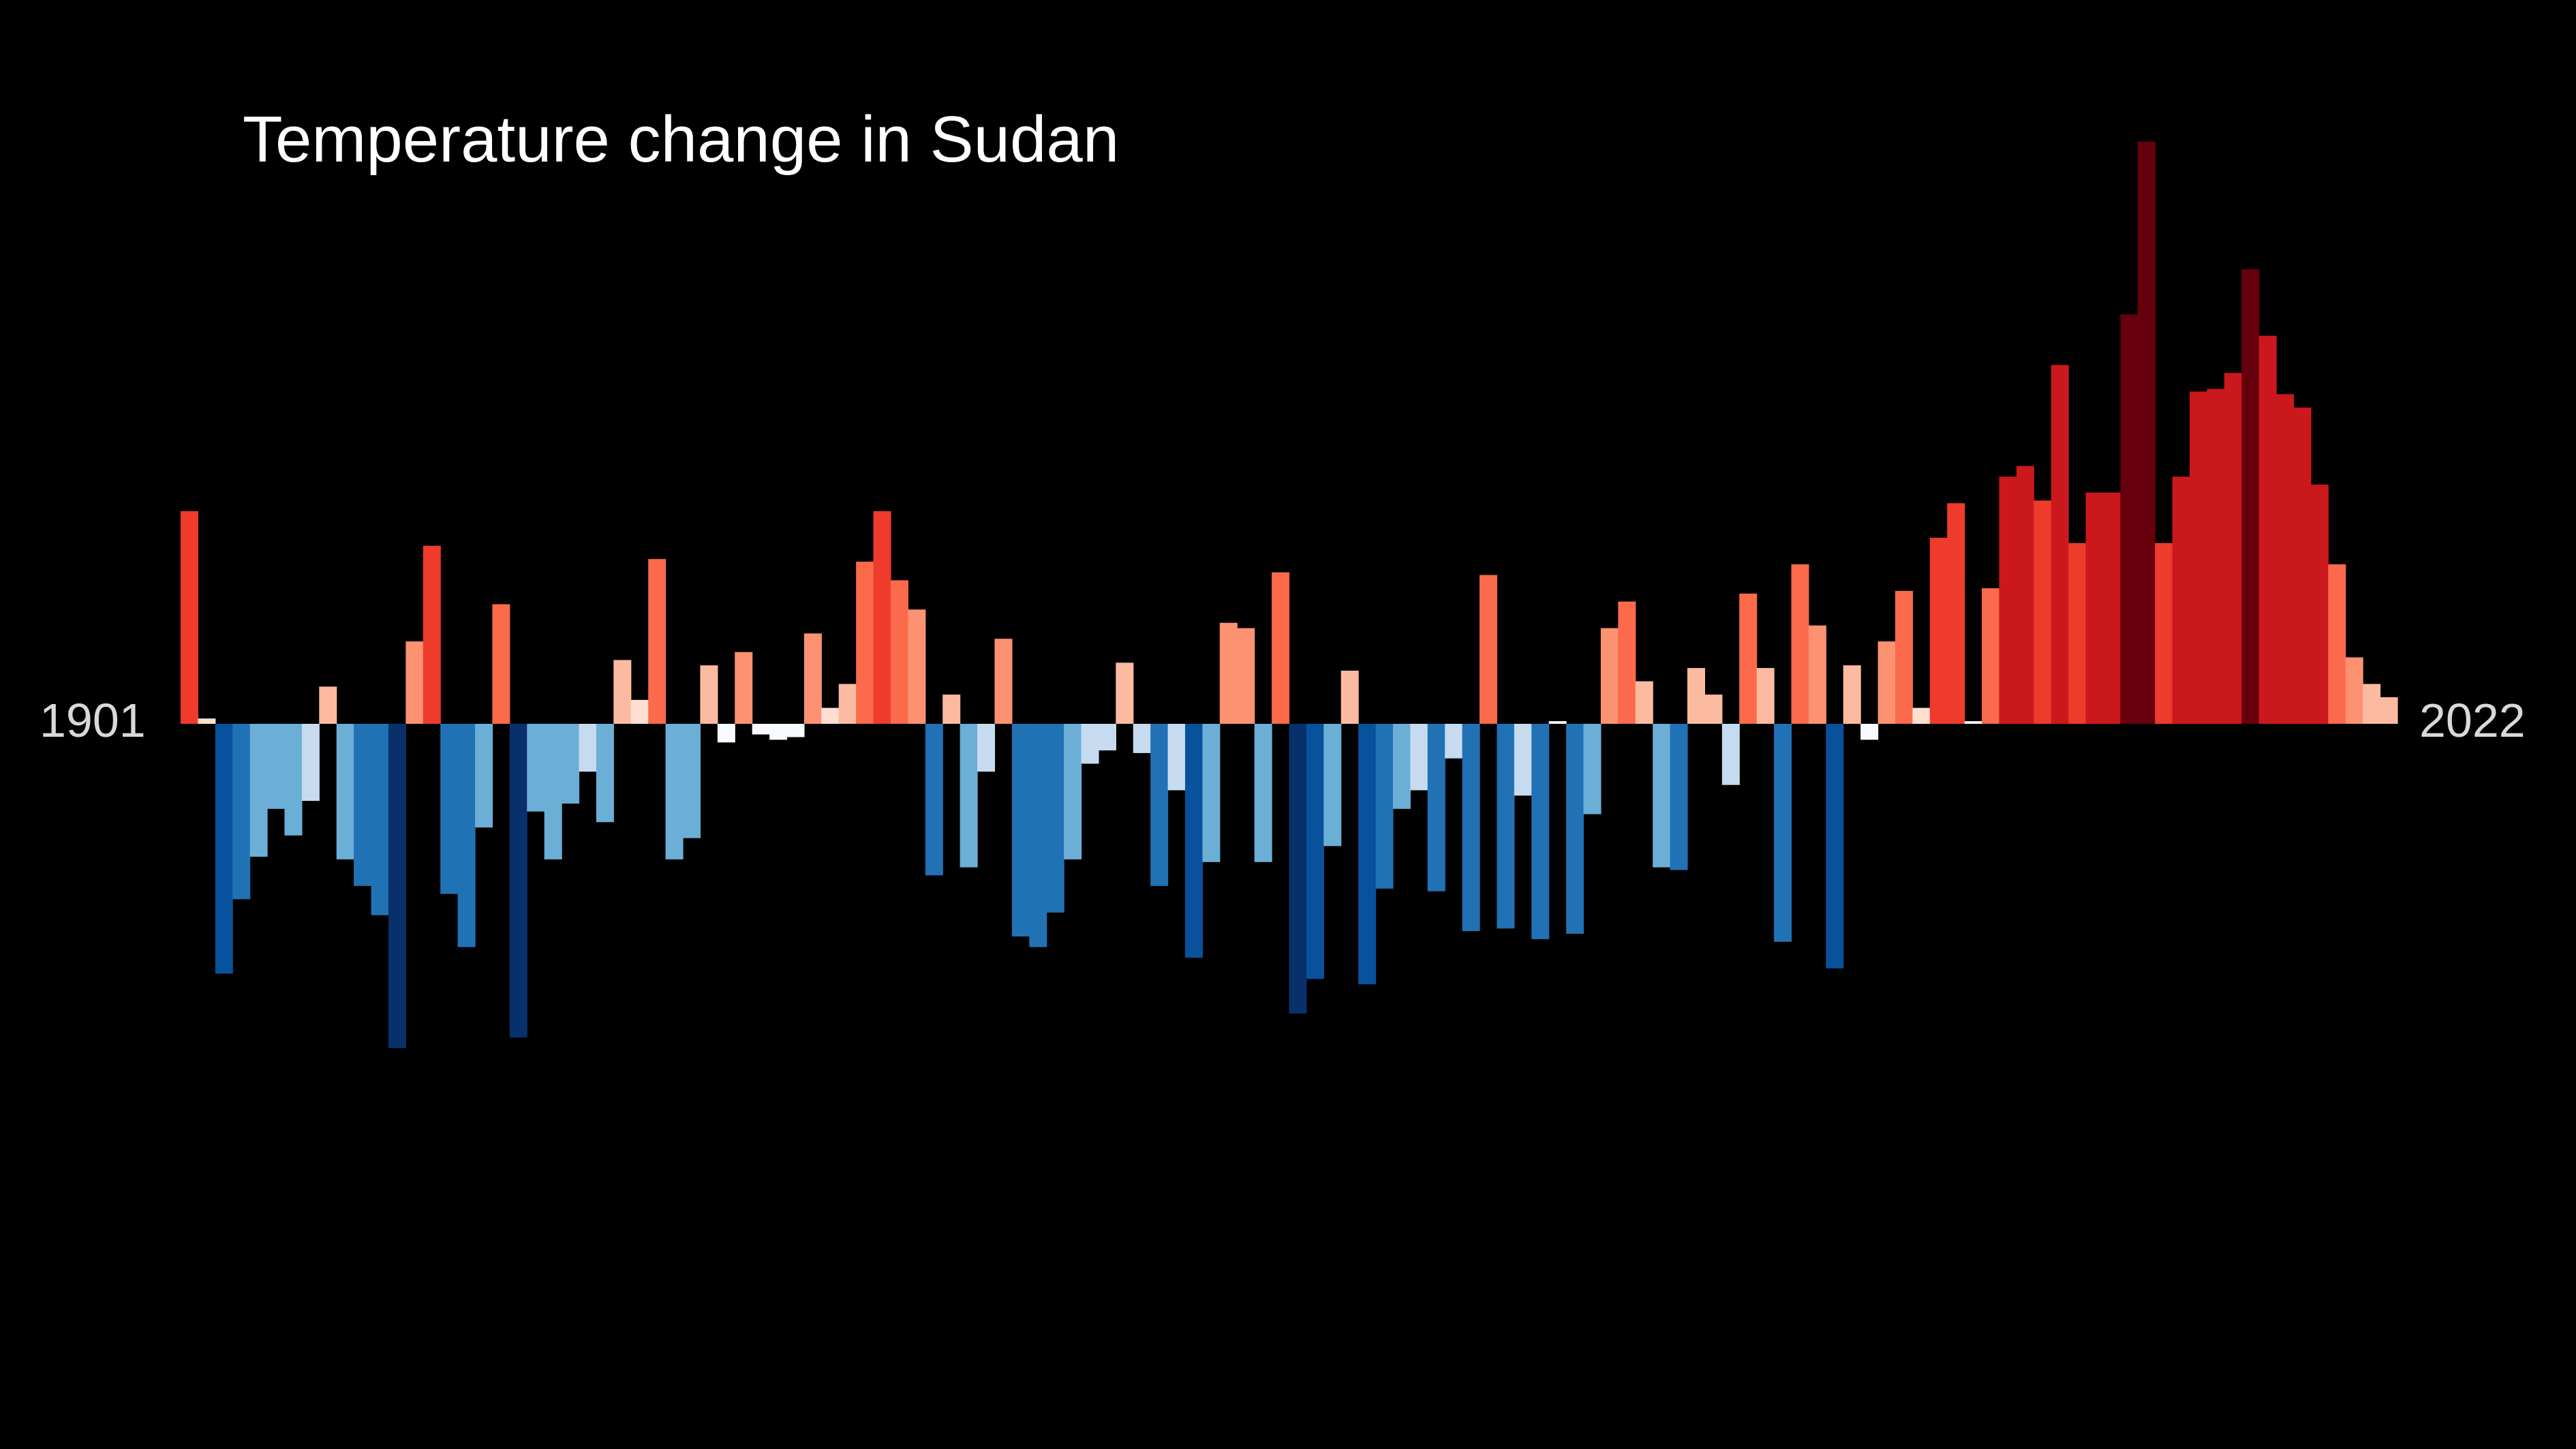  Describe the element at coordinates (951, 709) in the screenshot. I see `bar-1945` at that location.